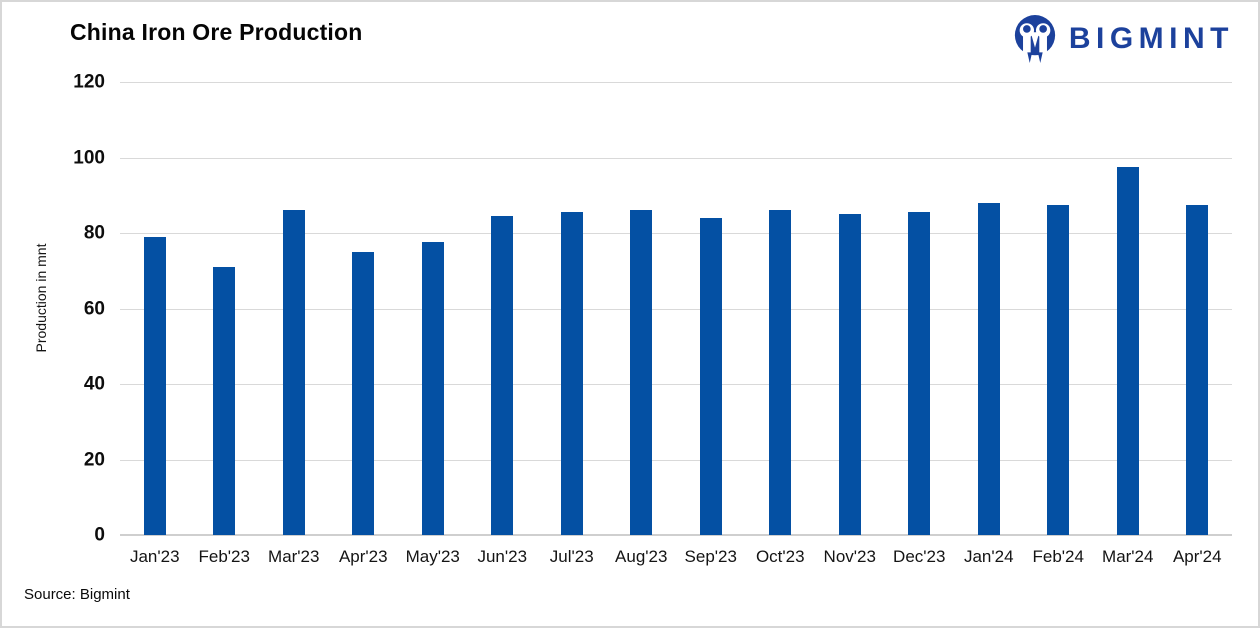 Image resolution: width=1260 pixels, height=628 pixels. Describe the element at coordinates (1034, 39) in the screenshot. I see `bigmint-mascot-icon` at that location.